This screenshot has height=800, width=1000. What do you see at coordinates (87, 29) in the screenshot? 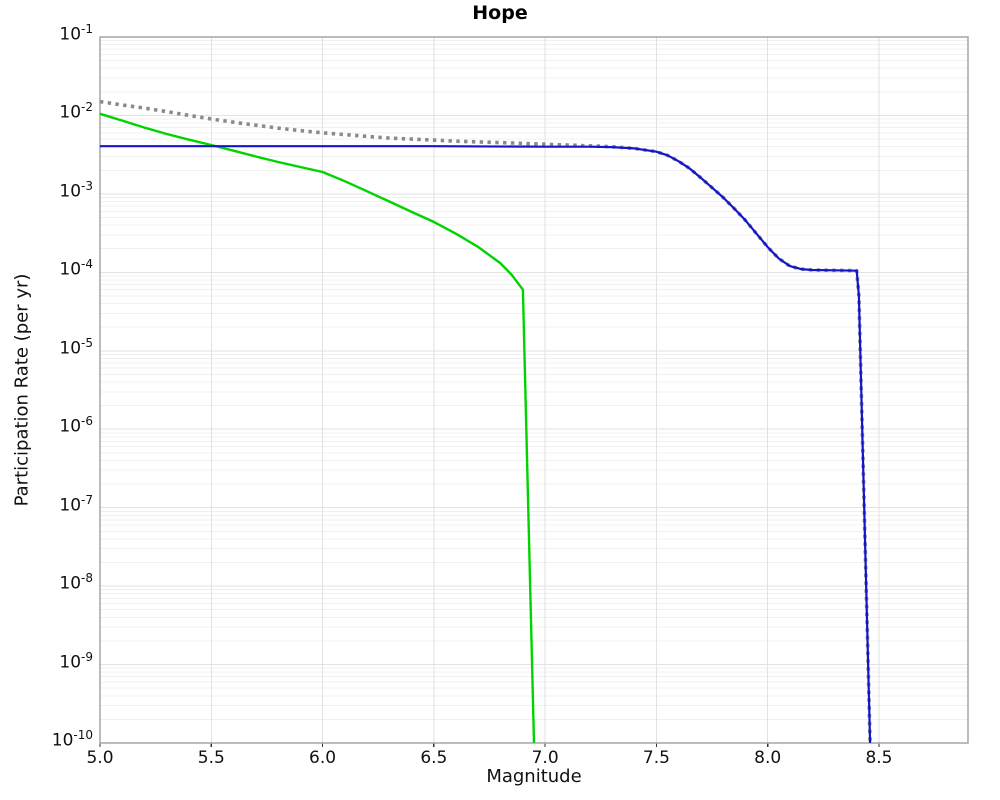
I see `y-tick-exponent: -1` at bounding box center [87, 29].